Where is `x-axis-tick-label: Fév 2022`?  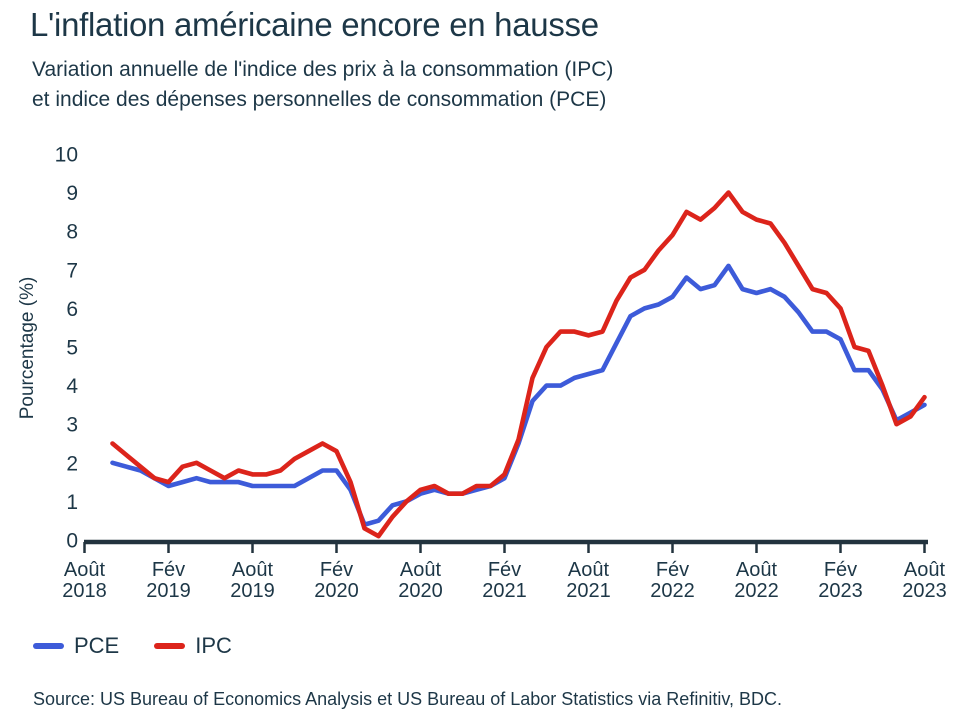
x-axis-tick-label: Fév 2022 is located at coordinates (672, 580).